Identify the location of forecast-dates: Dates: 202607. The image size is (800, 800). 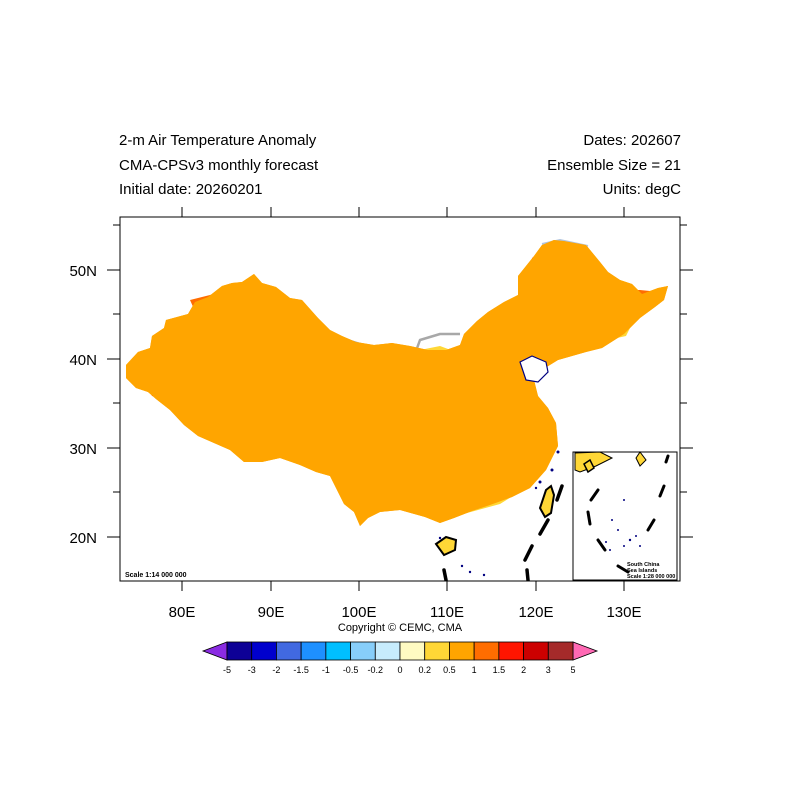
(632, 140).